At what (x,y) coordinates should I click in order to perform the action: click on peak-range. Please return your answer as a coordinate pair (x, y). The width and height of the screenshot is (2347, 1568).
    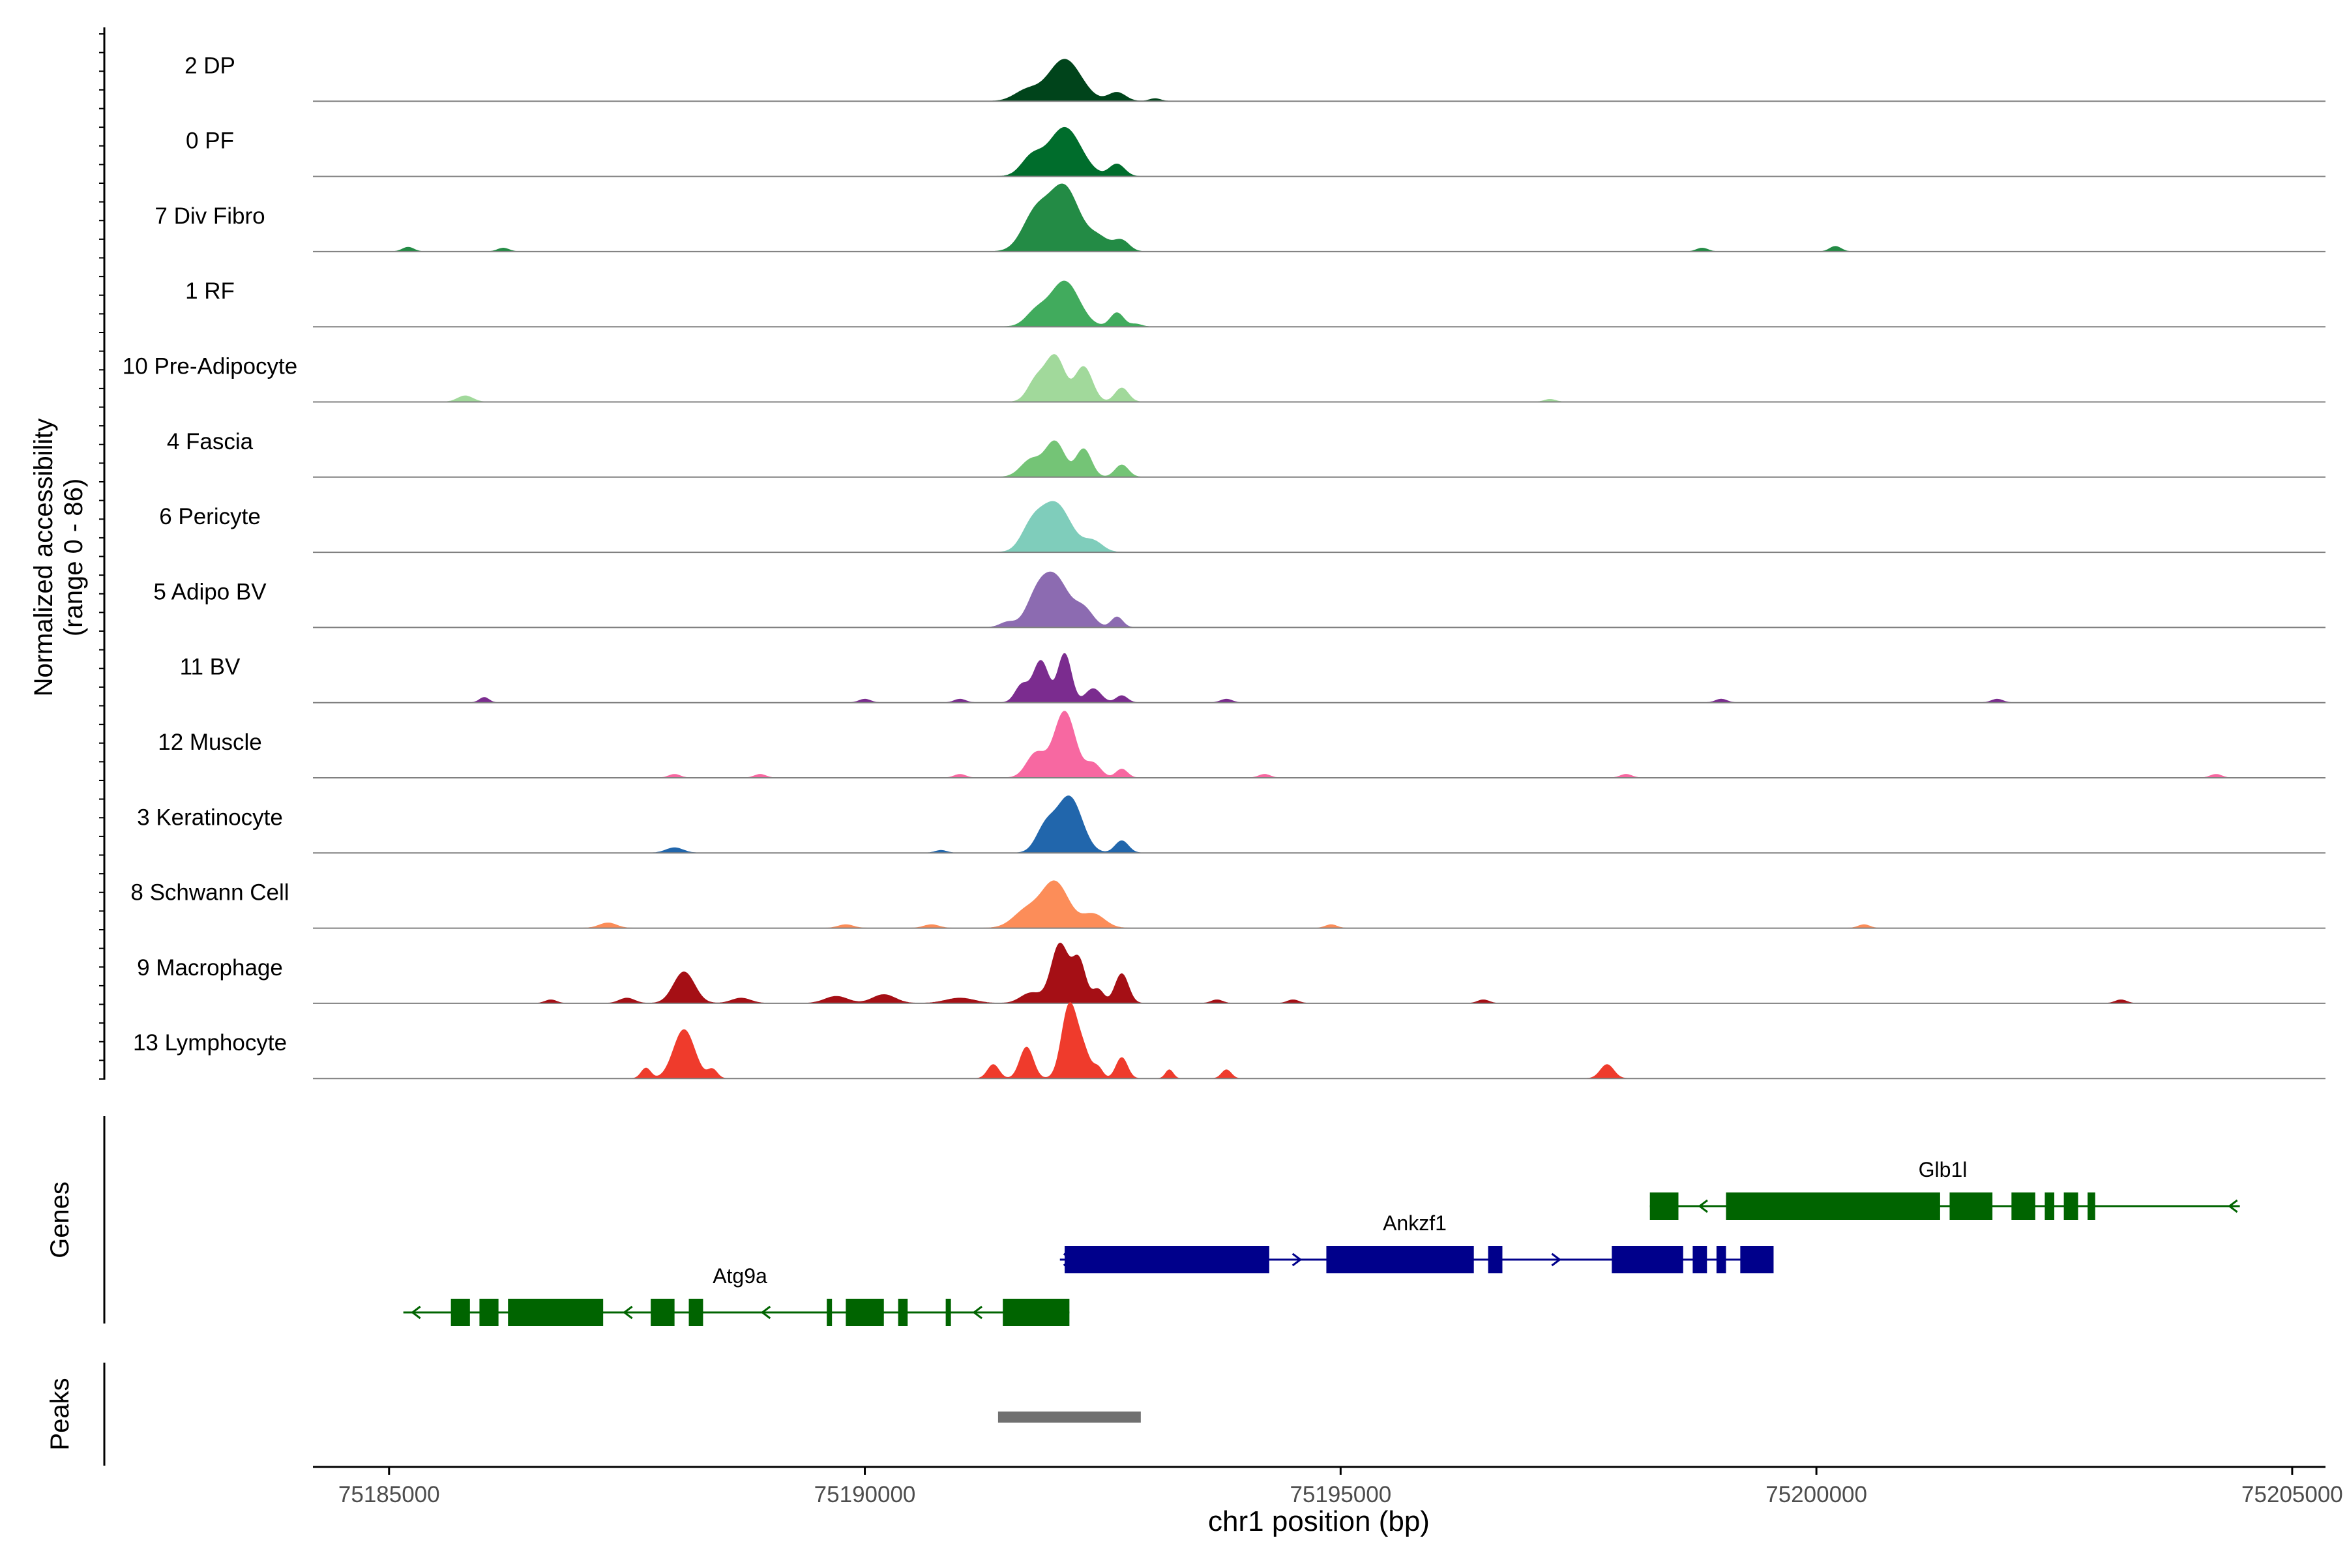
    Looking at the image, I should click on (1069, 1418).